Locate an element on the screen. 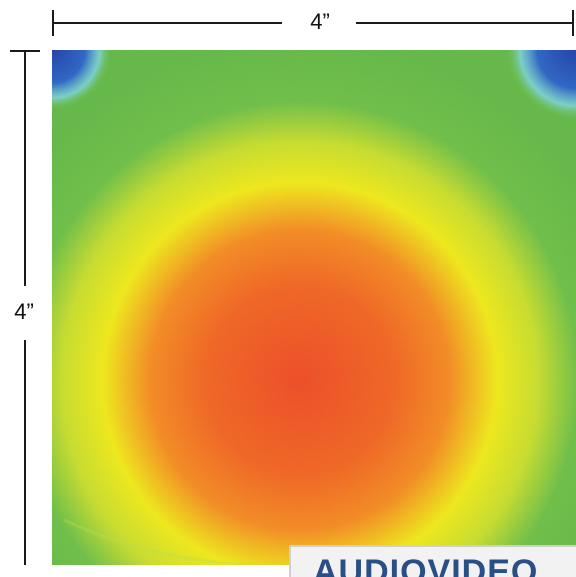  width-dimension-label: 4” is located at coordinates (320, 22).